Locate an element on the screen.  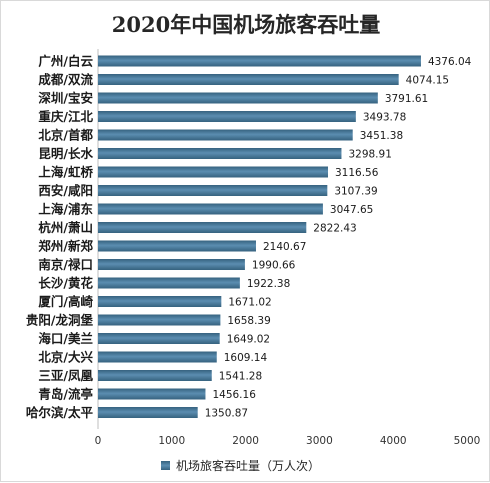
value-label: 4376.04 is located at coordinates (450, 62).